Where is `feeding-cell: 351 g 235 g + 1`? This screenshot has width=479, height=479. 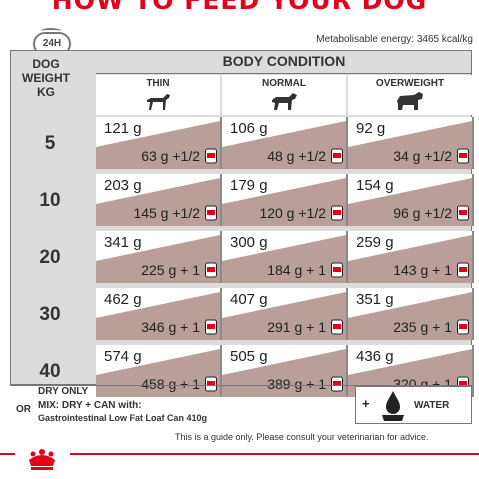
feeding-cell: 351 g 235 g + 1 is located at coordinates (411, 314).